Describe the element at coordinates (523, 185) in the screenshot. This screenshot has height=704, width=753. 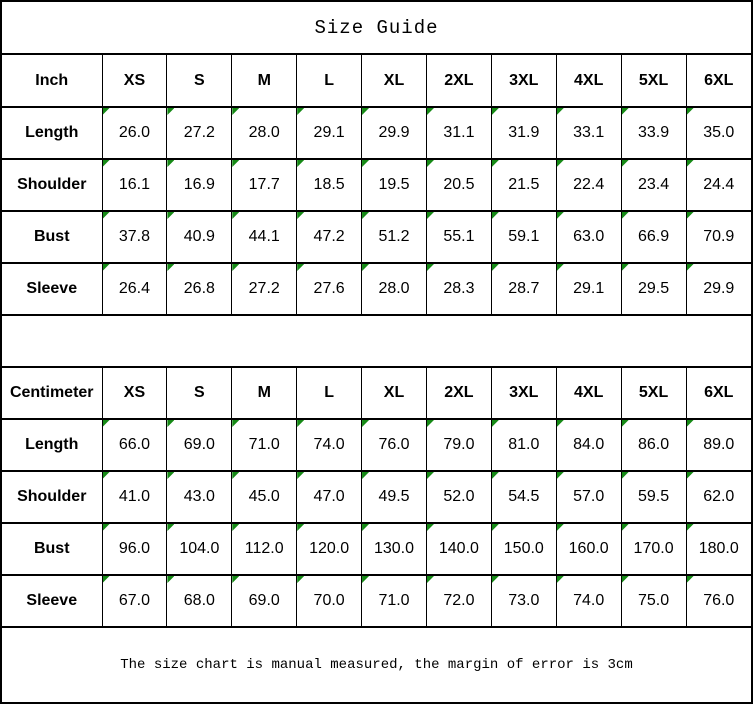
I see `measurement-value-cell: 21.5` at that location.